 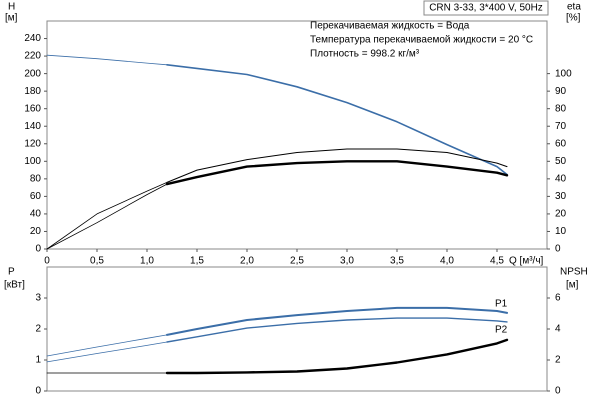 I want to click on series-label: P2, so click(x=501, y=330).